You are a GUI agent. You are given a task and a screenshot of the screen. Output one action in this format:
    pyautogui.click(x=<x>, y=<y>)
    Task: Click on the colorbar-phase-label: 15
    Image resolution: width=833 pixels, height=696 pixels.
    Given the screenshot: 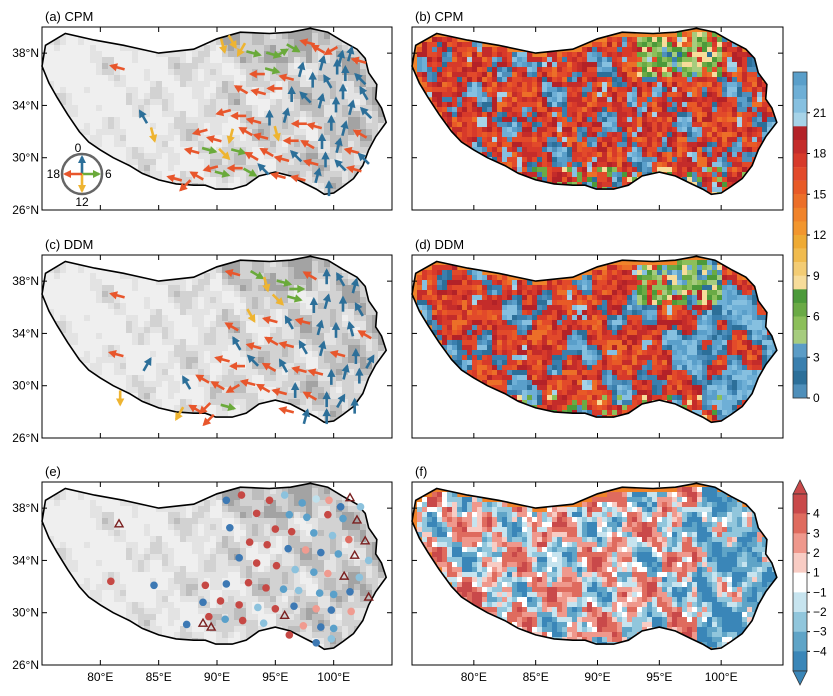 What is the action you would take?
    pyautogui.click(x=820, y=194)
    